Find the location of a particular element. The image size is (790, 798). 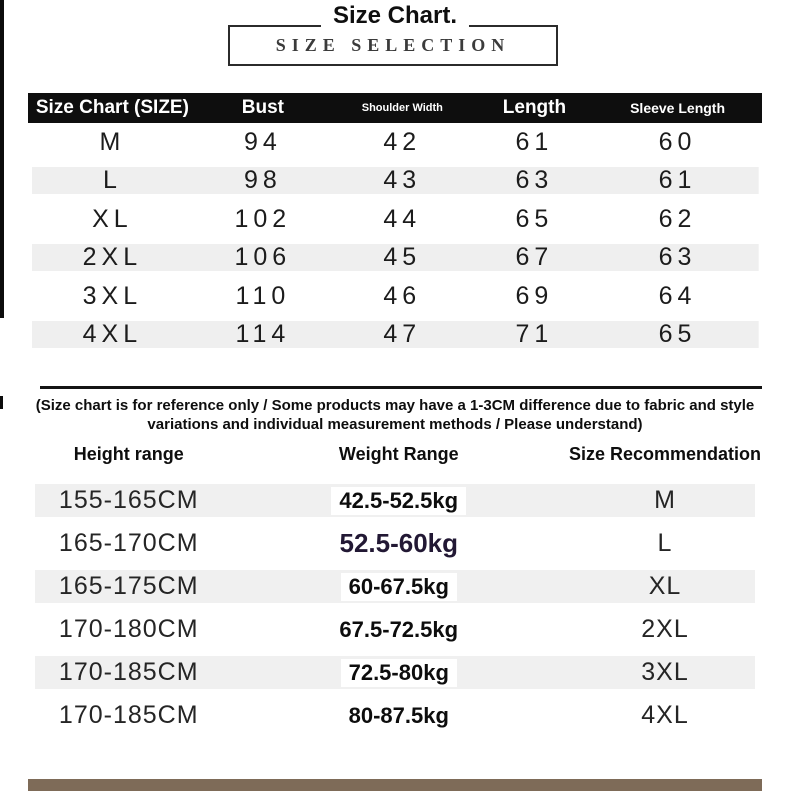

cell-sleeve: 65 is located at coordinates (677, 334).